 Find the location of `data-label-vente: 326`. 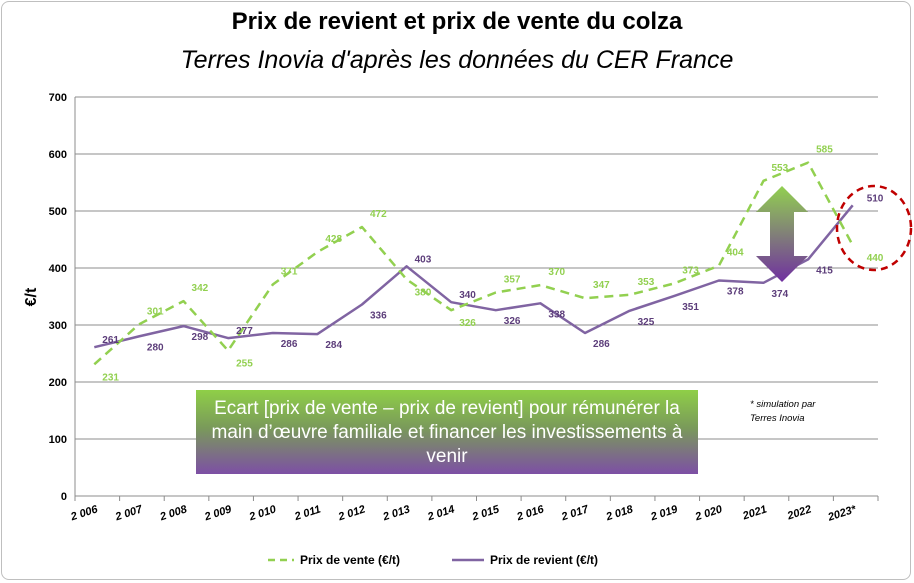

data-label-vente: 326 is located at coordinates (467, 323).